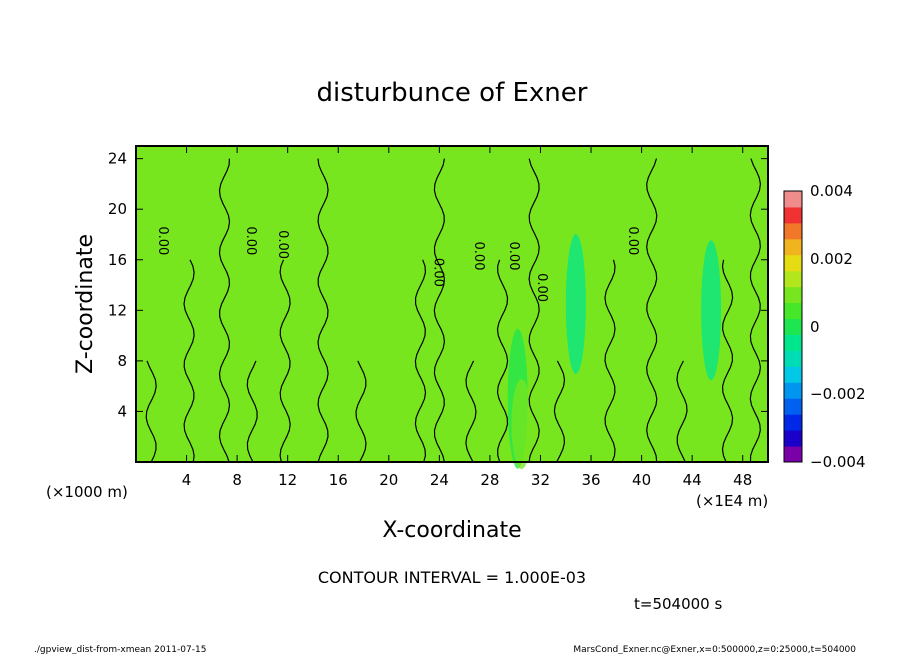  I want to click on colorbar-label-2: 0, so click(815, 327).